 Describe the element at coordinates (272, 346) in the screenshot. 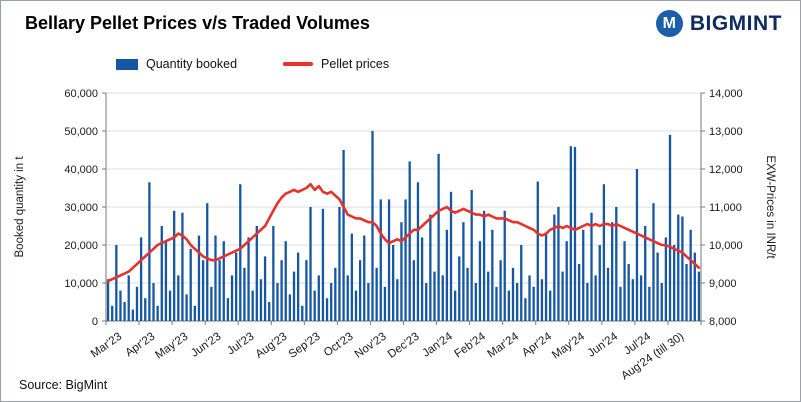

I see `svg-text: Aug'23` at that location.